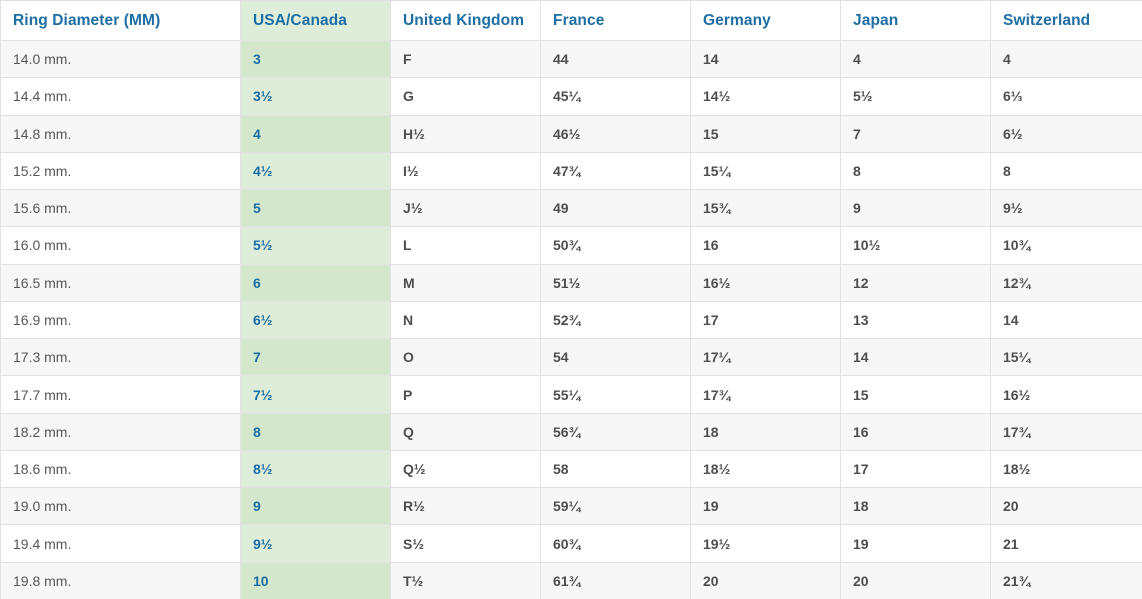  I want to click on table-row: 16.5 mm. 6 M 51½ 16½ 12 12¾, so click(571, 282).